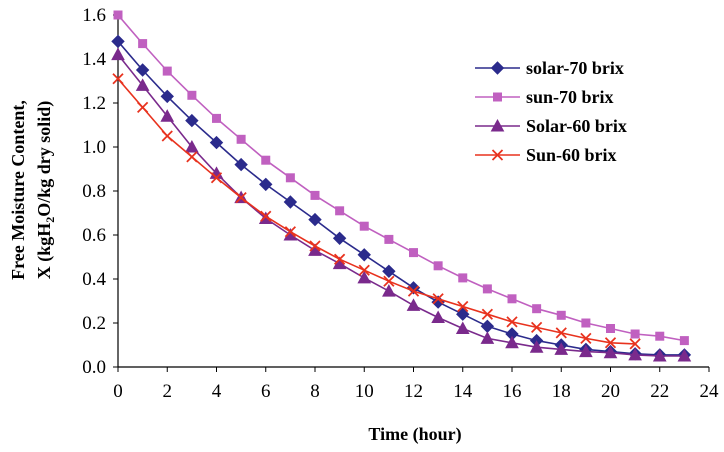 The height and width of the screenshot is (452, 724). Describe the element at coordinates (364, 391) in the screenshot. I see `x-tick-label: 10` at that location.